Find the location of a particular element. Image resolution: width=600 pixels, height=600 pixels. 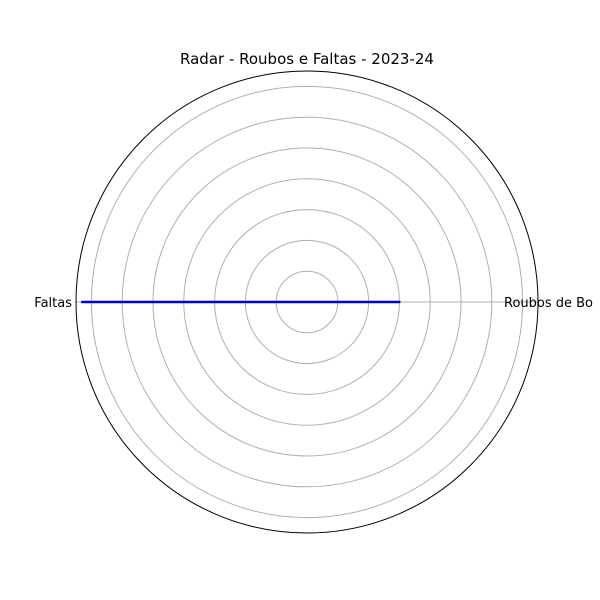

category-label-1: Roubos de Bo is located at coordinates (548, 303).